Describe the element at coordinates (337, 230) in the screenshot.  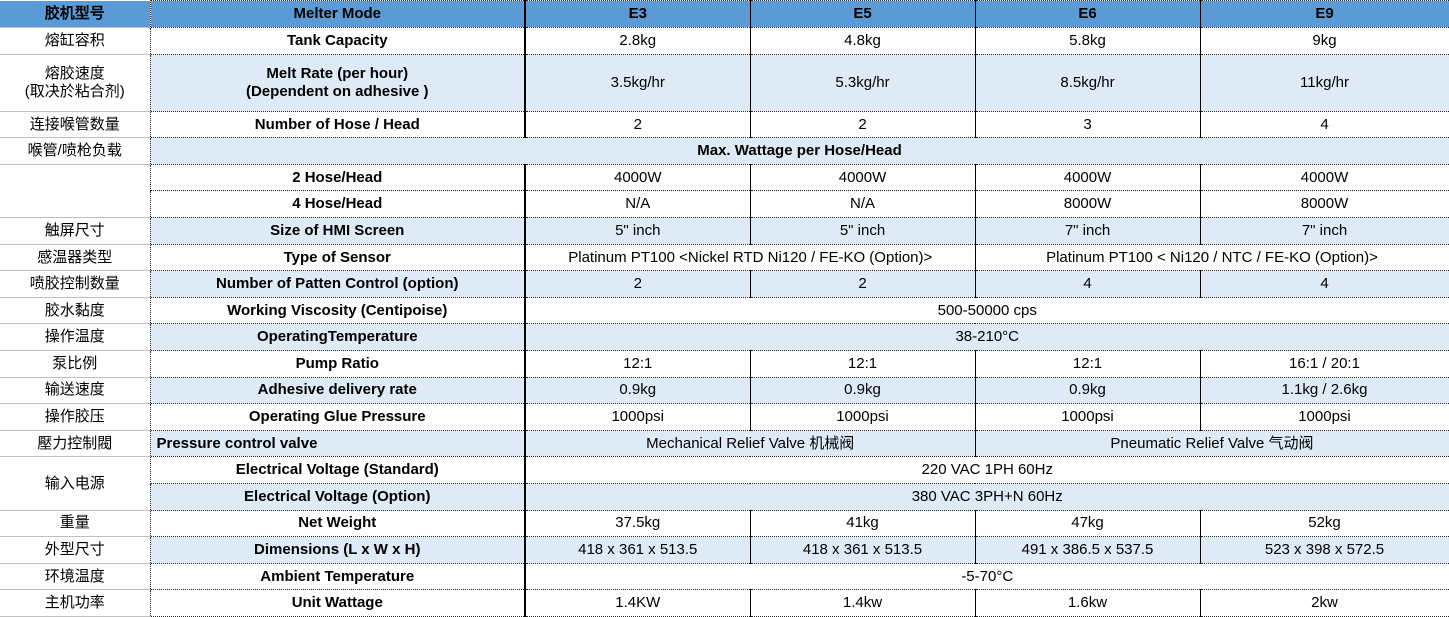
I see `spec-name: Size of HMI Screen` at that location.